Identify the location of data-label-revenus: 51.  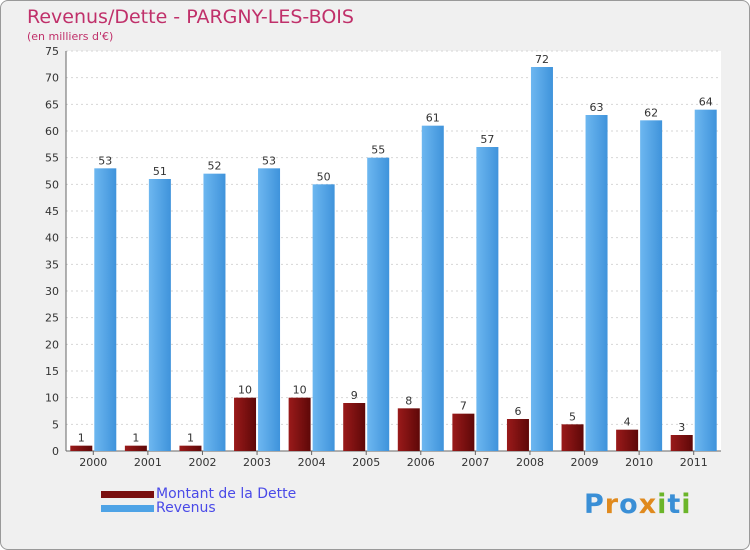
(160, 171).